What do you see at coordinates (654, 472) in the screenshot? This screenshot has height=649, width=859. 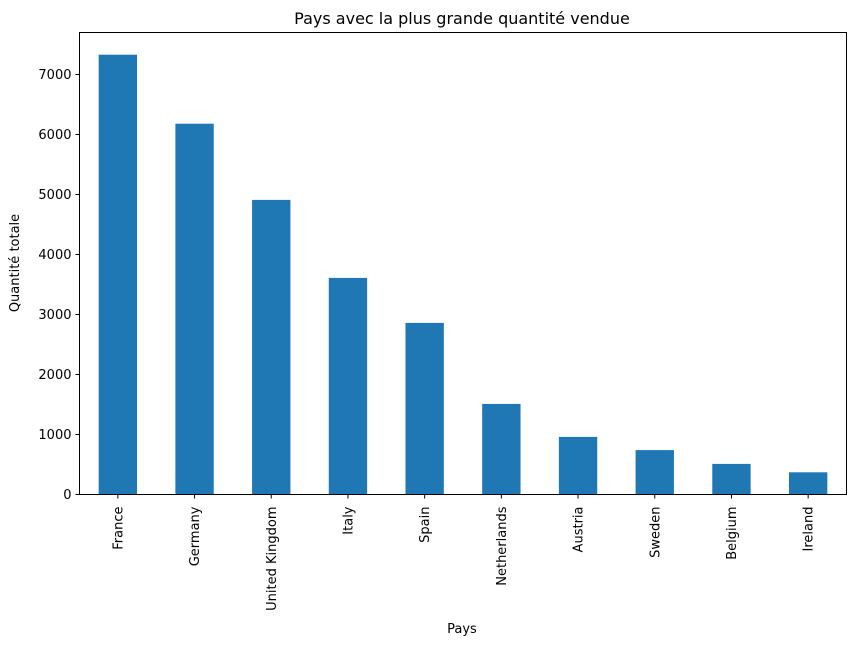 I see `bar-sweden` at bounding box center [654, 472].